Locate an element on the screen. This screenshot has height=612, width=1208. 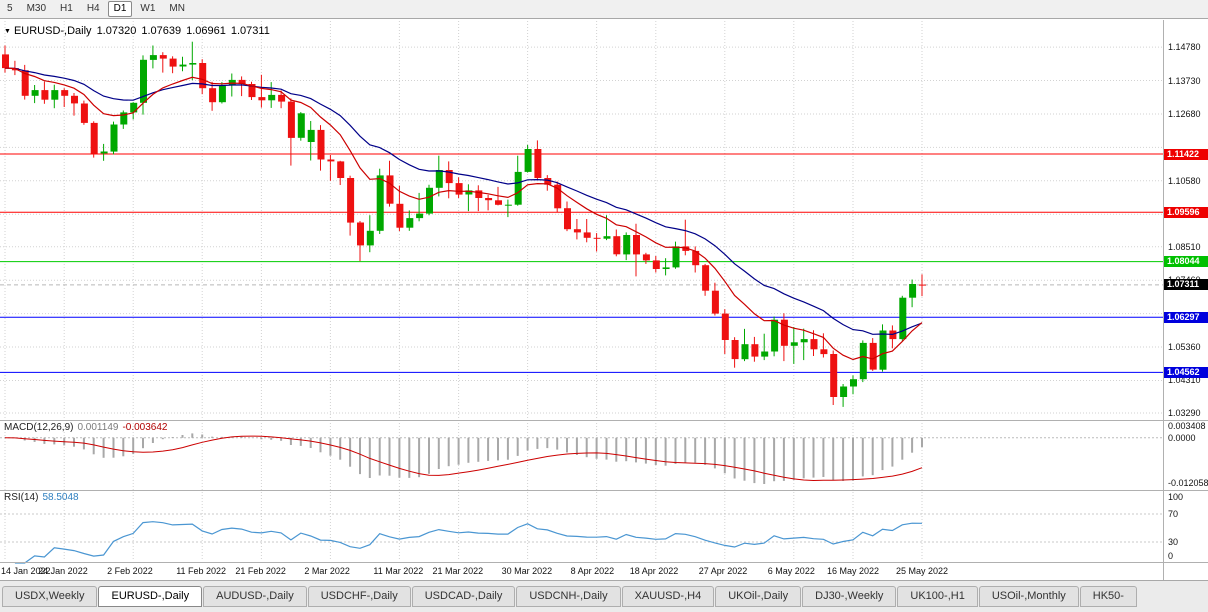
date-label: 25 May 2022 is located at coordinates (922, 571).